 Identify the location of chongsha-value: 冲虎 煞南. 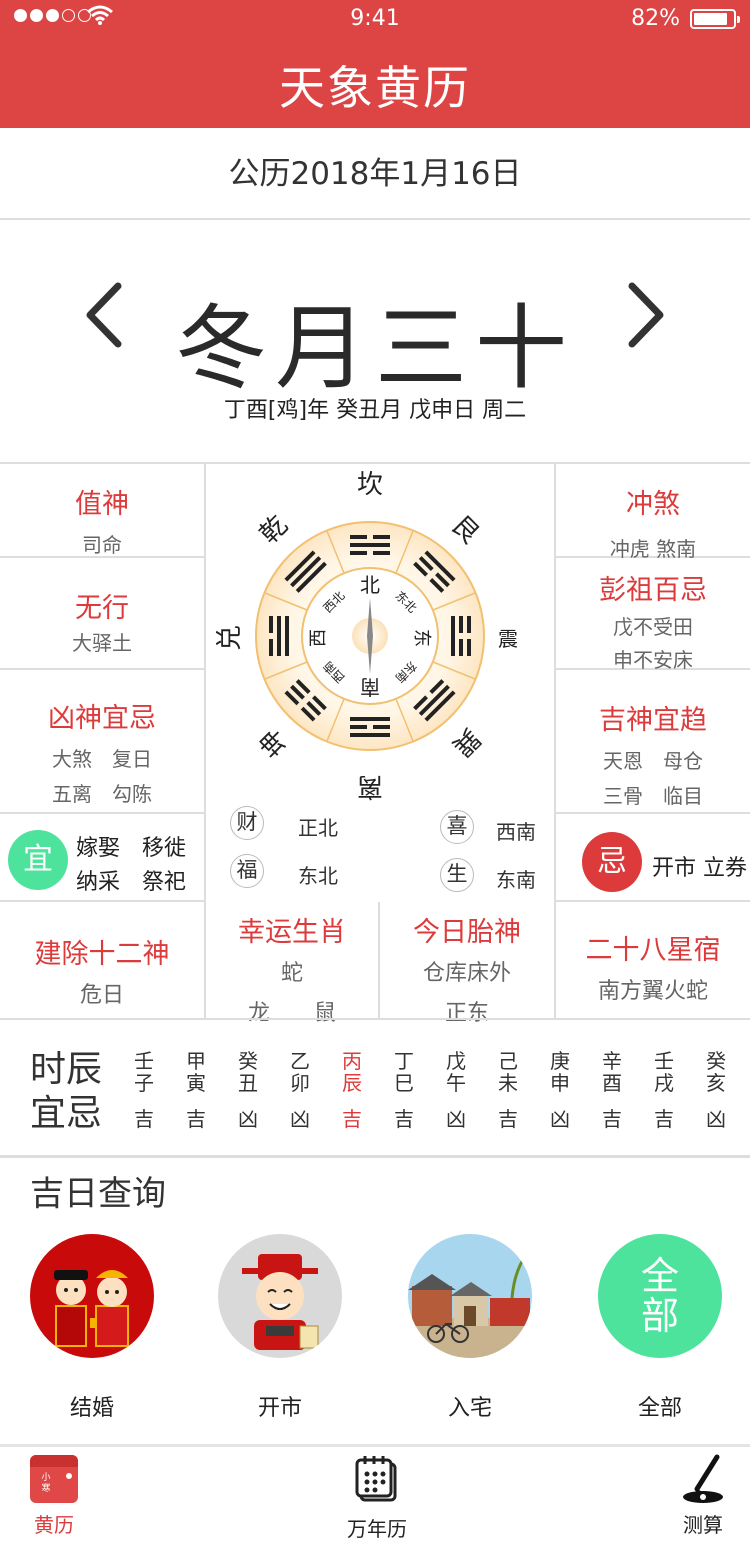
(653, 549).